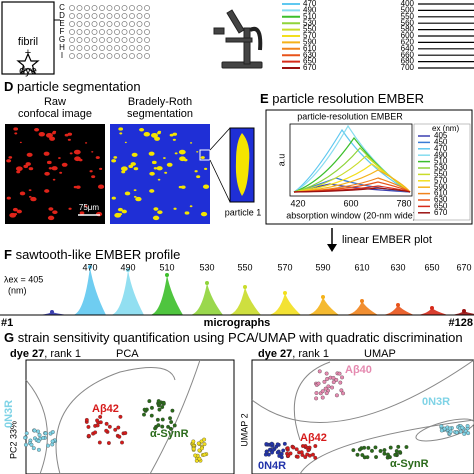 This screenshot has width=474, height=474. Describe the element at coordinates (242, 164) in the screenshot. I see `particle-shape` at that location.